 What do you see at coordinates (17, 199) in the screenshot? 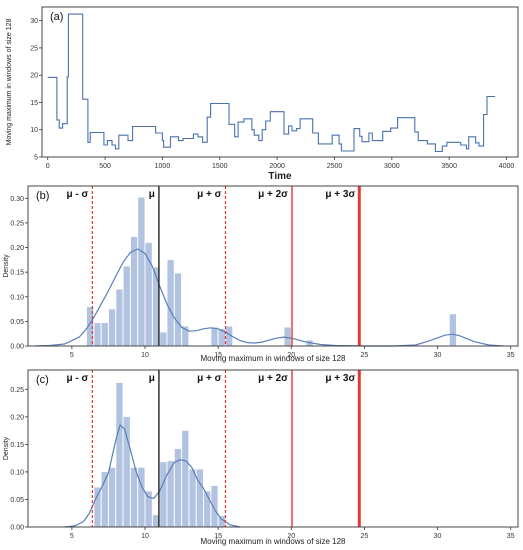
I see `y-tick-label: 0.30` at bounding box center [17, 199].